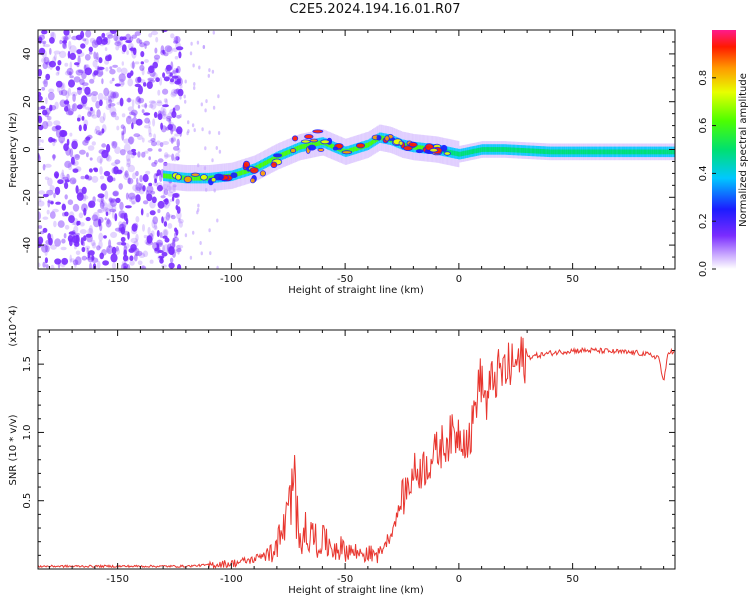 The height and width of the screenshot is (600, 750). What do you see at coordinates (13, 325) in the screenshot?
I see `snr-multiplier: (x10^4)` at bounding box center [13, 325].